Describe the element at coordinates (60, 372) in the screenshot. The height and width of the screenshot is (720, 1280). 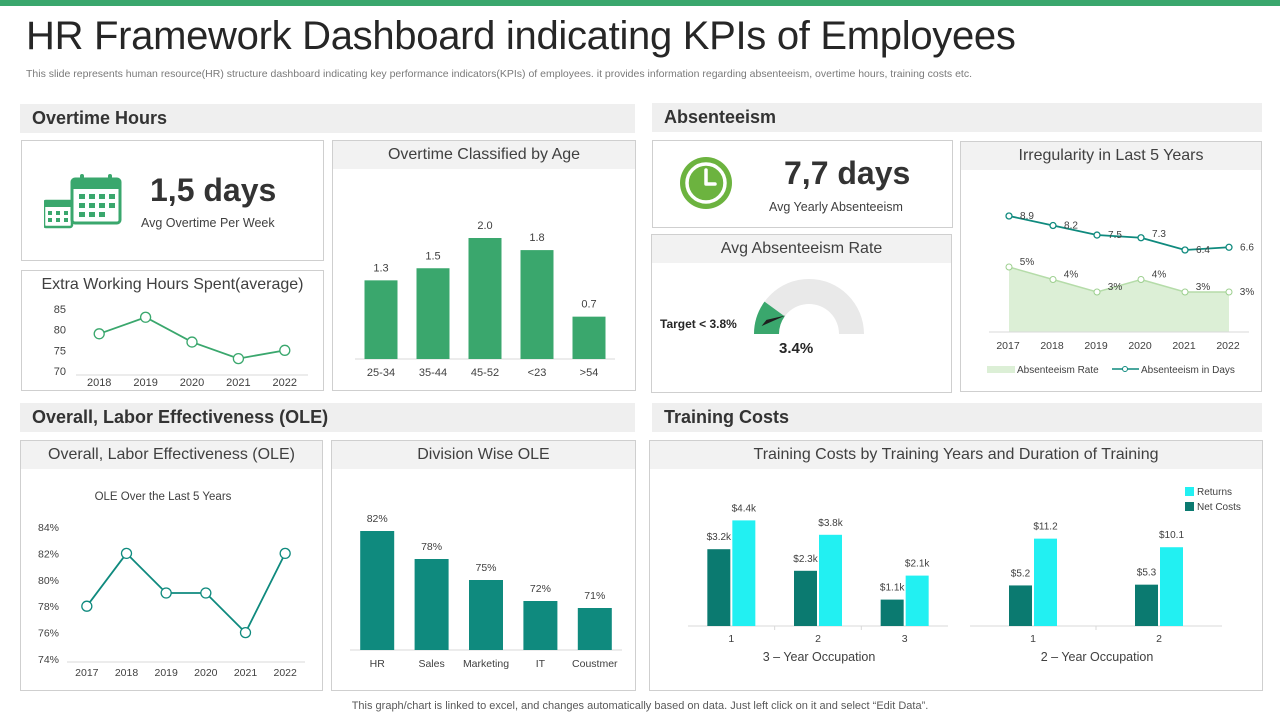
I see `y-tick-label: 70` at that location.